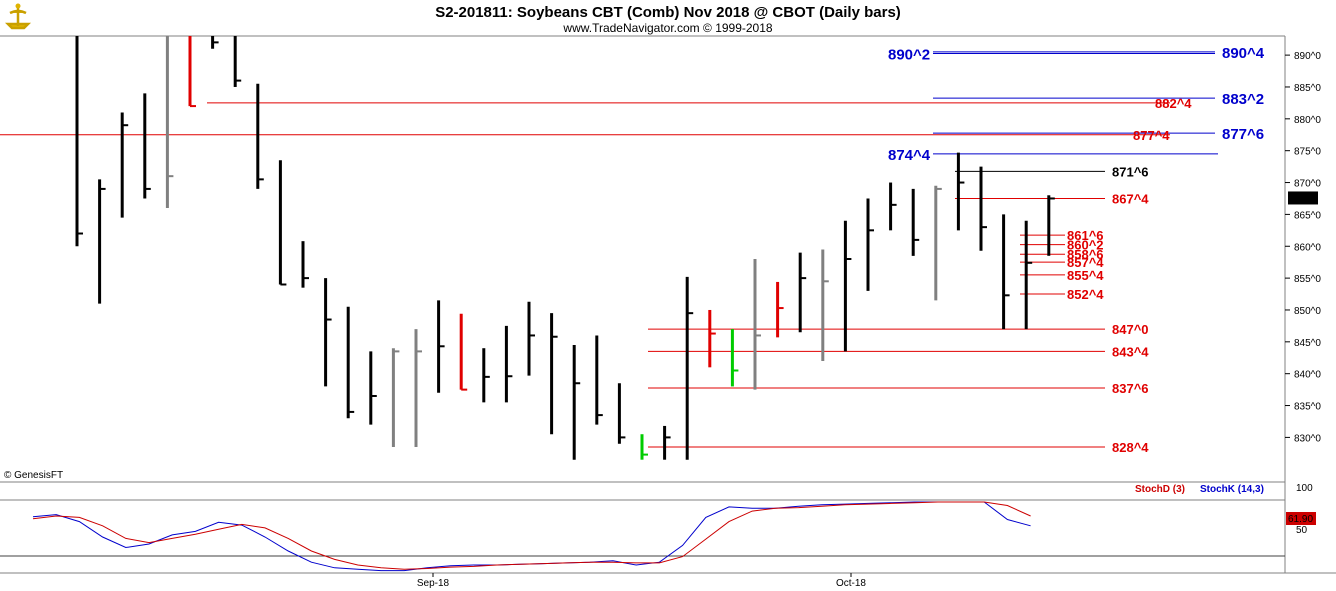 Image resolution: width=1336 pixels, height=591 pixels. I want to click on date-axis: Sep-18 Oct-18, so click(641, 581).